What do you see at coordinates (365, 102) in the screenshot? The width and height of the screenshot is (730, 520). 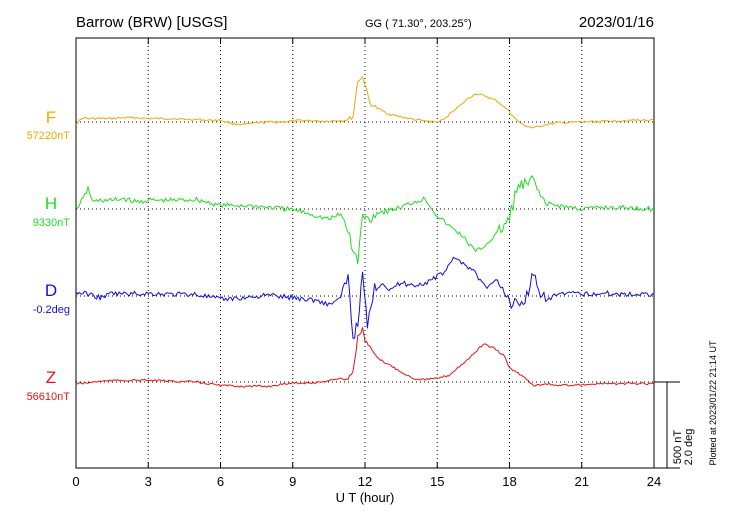 I see `series-line-f` at bounding box center [365, 102].